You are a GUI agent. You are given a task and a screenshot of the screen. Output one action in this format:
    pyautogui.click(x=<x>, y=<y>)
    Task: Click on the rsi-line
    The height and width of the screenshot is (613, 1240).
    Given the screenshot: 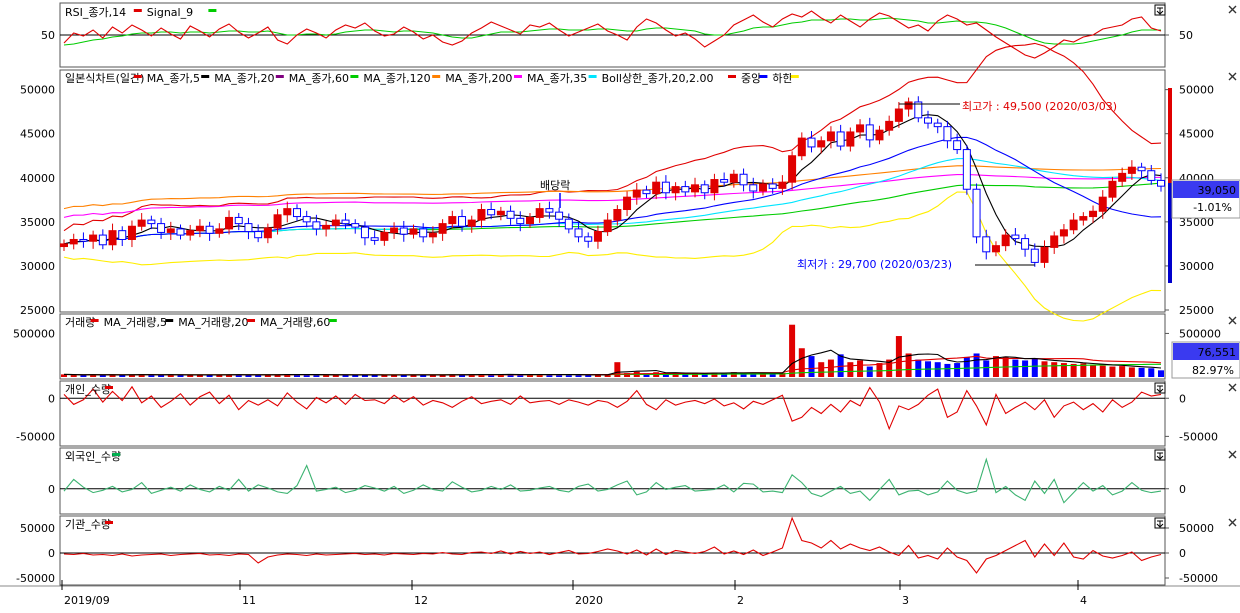 What is the action you would take?
    pyautogui.click(x=612, y=34)
    